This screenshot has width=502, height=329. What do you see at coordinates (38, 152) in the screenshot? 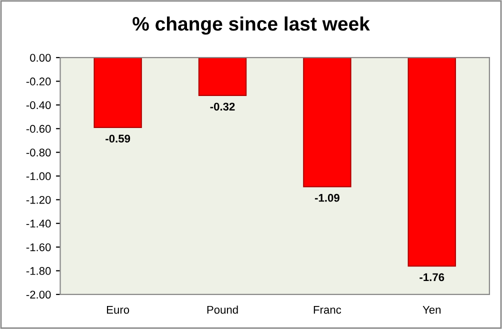
I see `y-tick-label: -0.80` at bounding box center [38, 152].